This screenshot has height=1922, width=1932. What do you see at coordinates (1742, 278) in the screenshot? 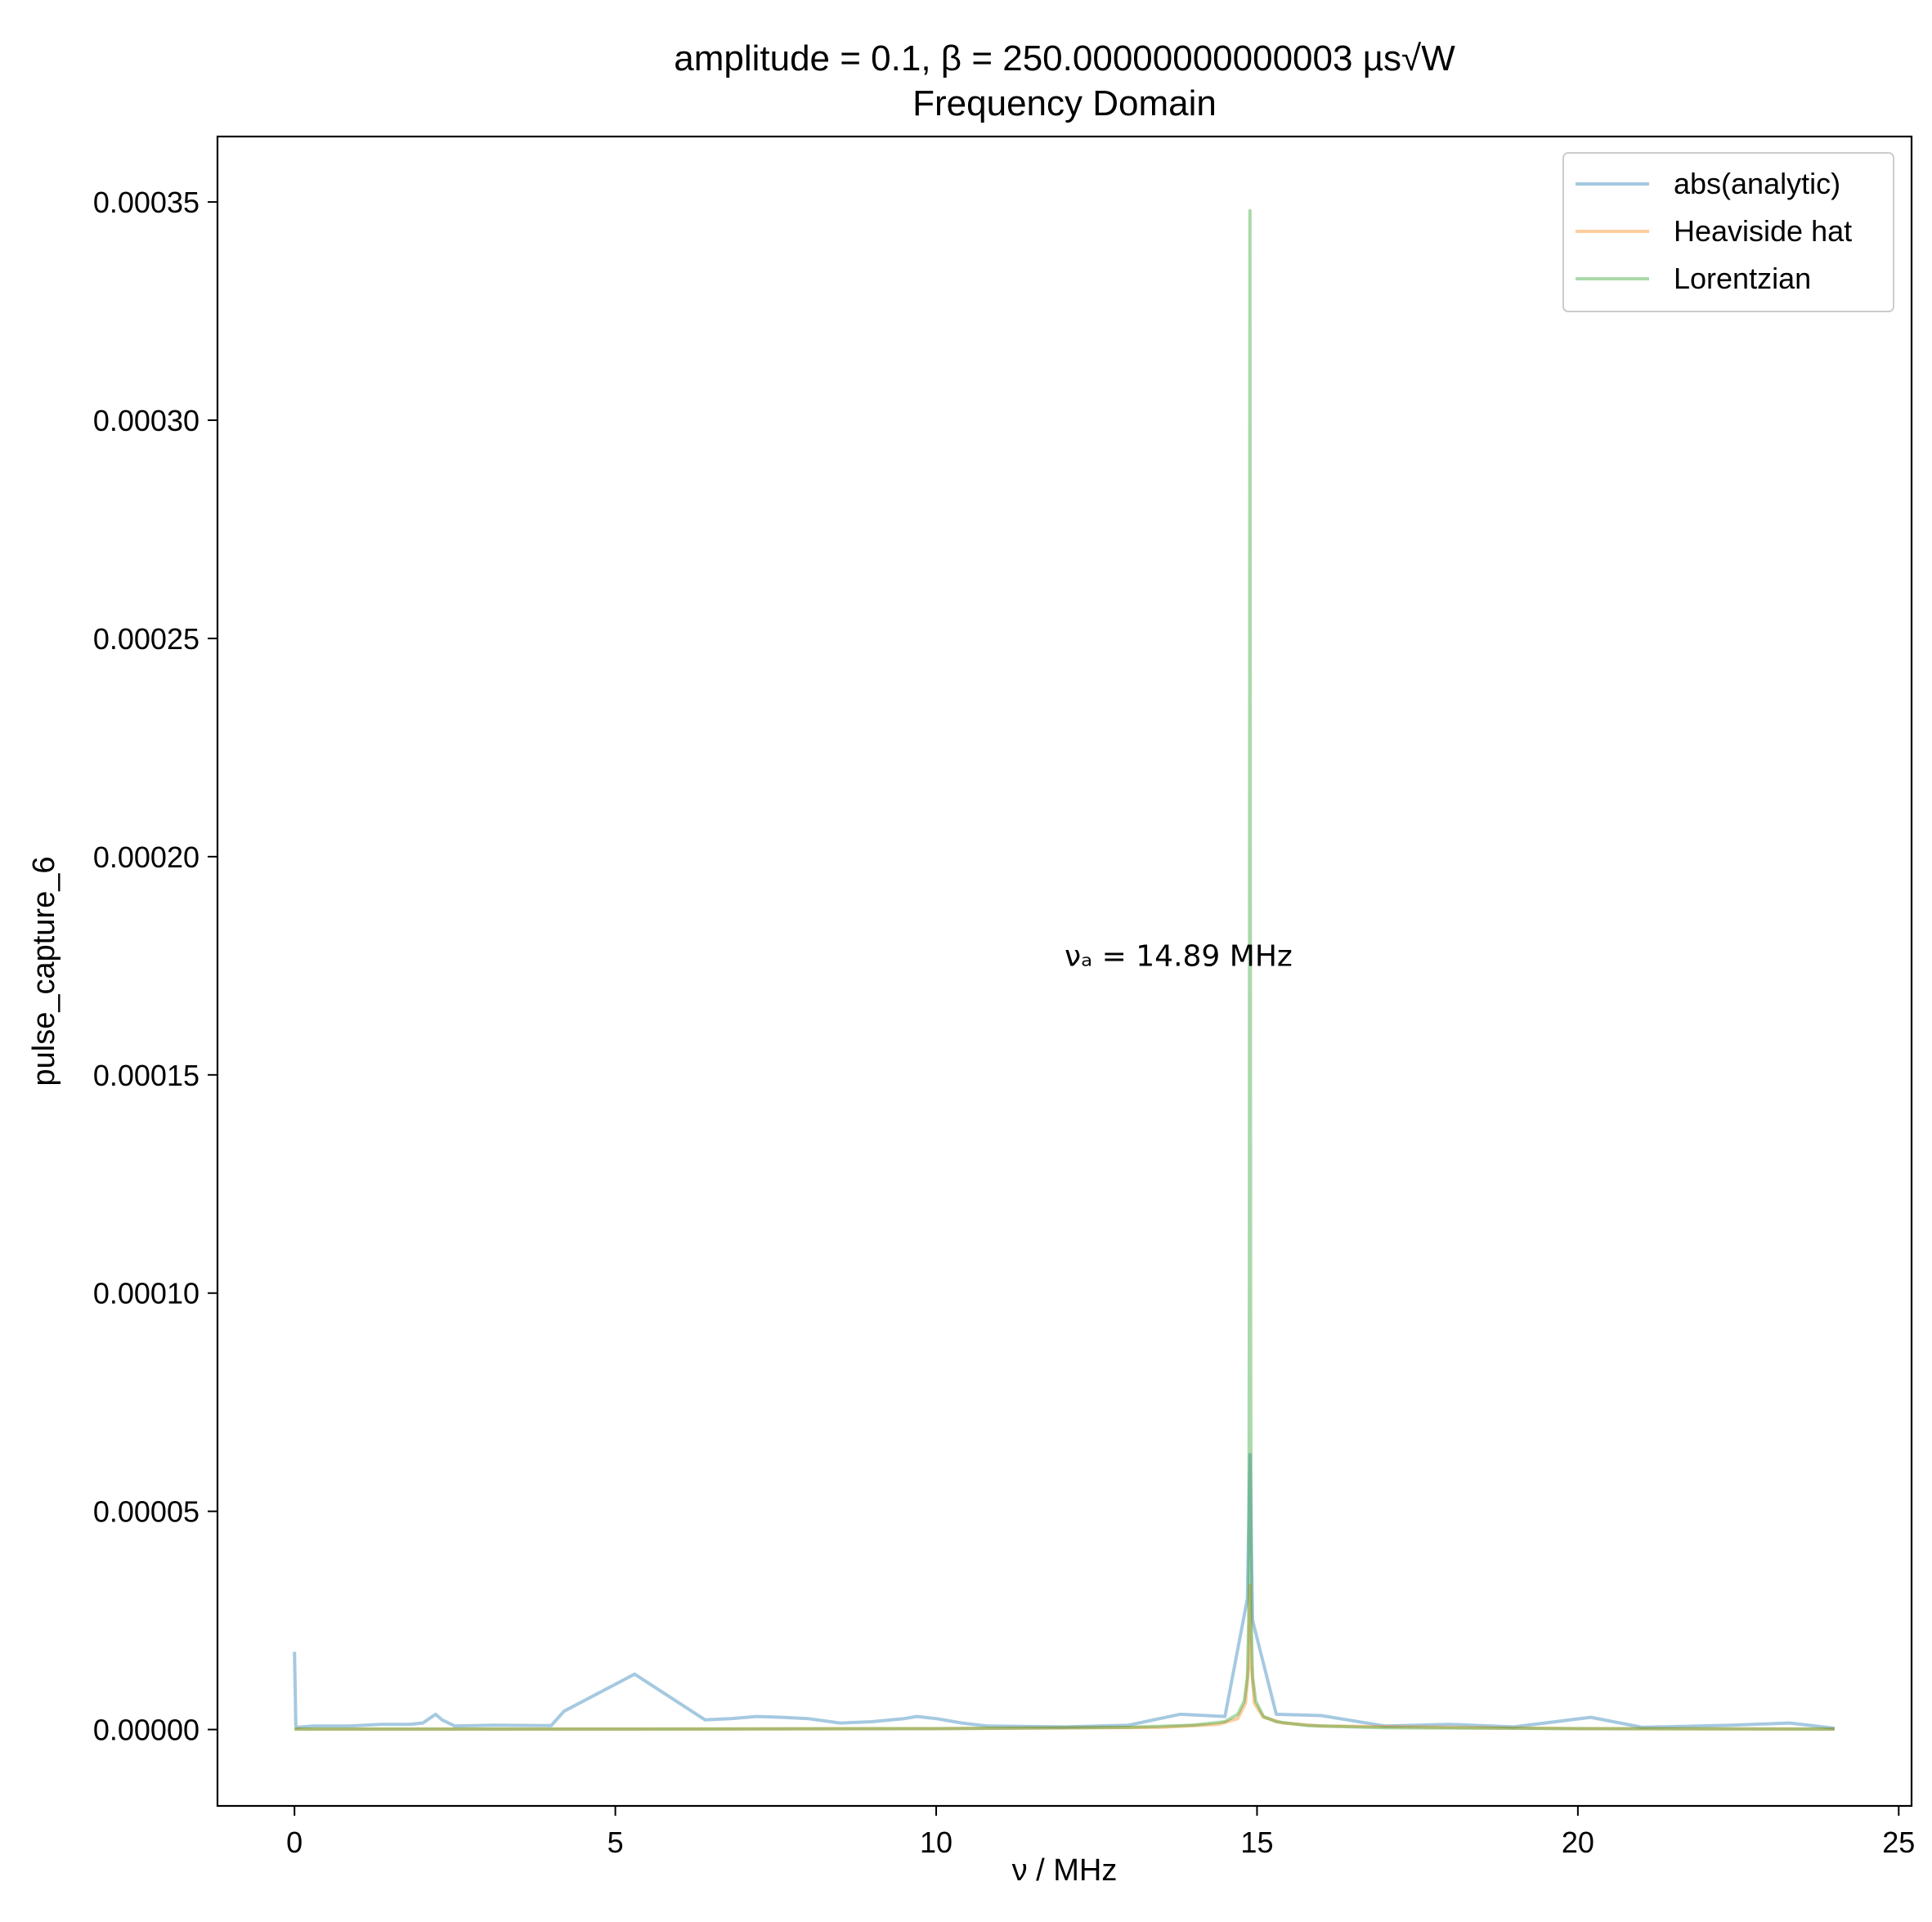
I see `legend-label-lorentzian: Lorentzian` at bounding box center [1742, 278].